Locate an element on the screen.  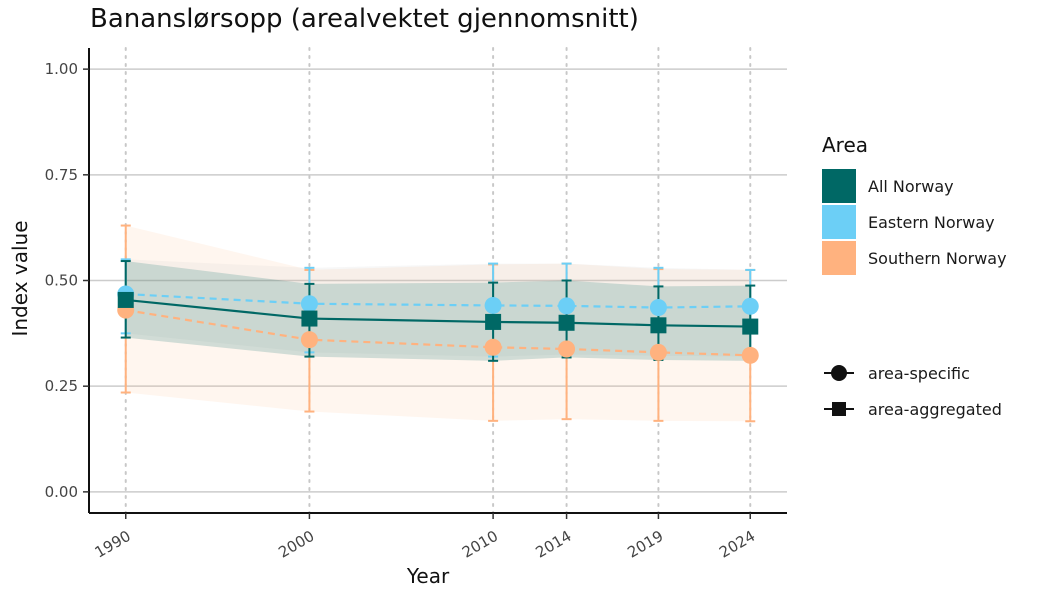
legend-label-southern-norway: Southern Norway is located at coordinates (937, 258).